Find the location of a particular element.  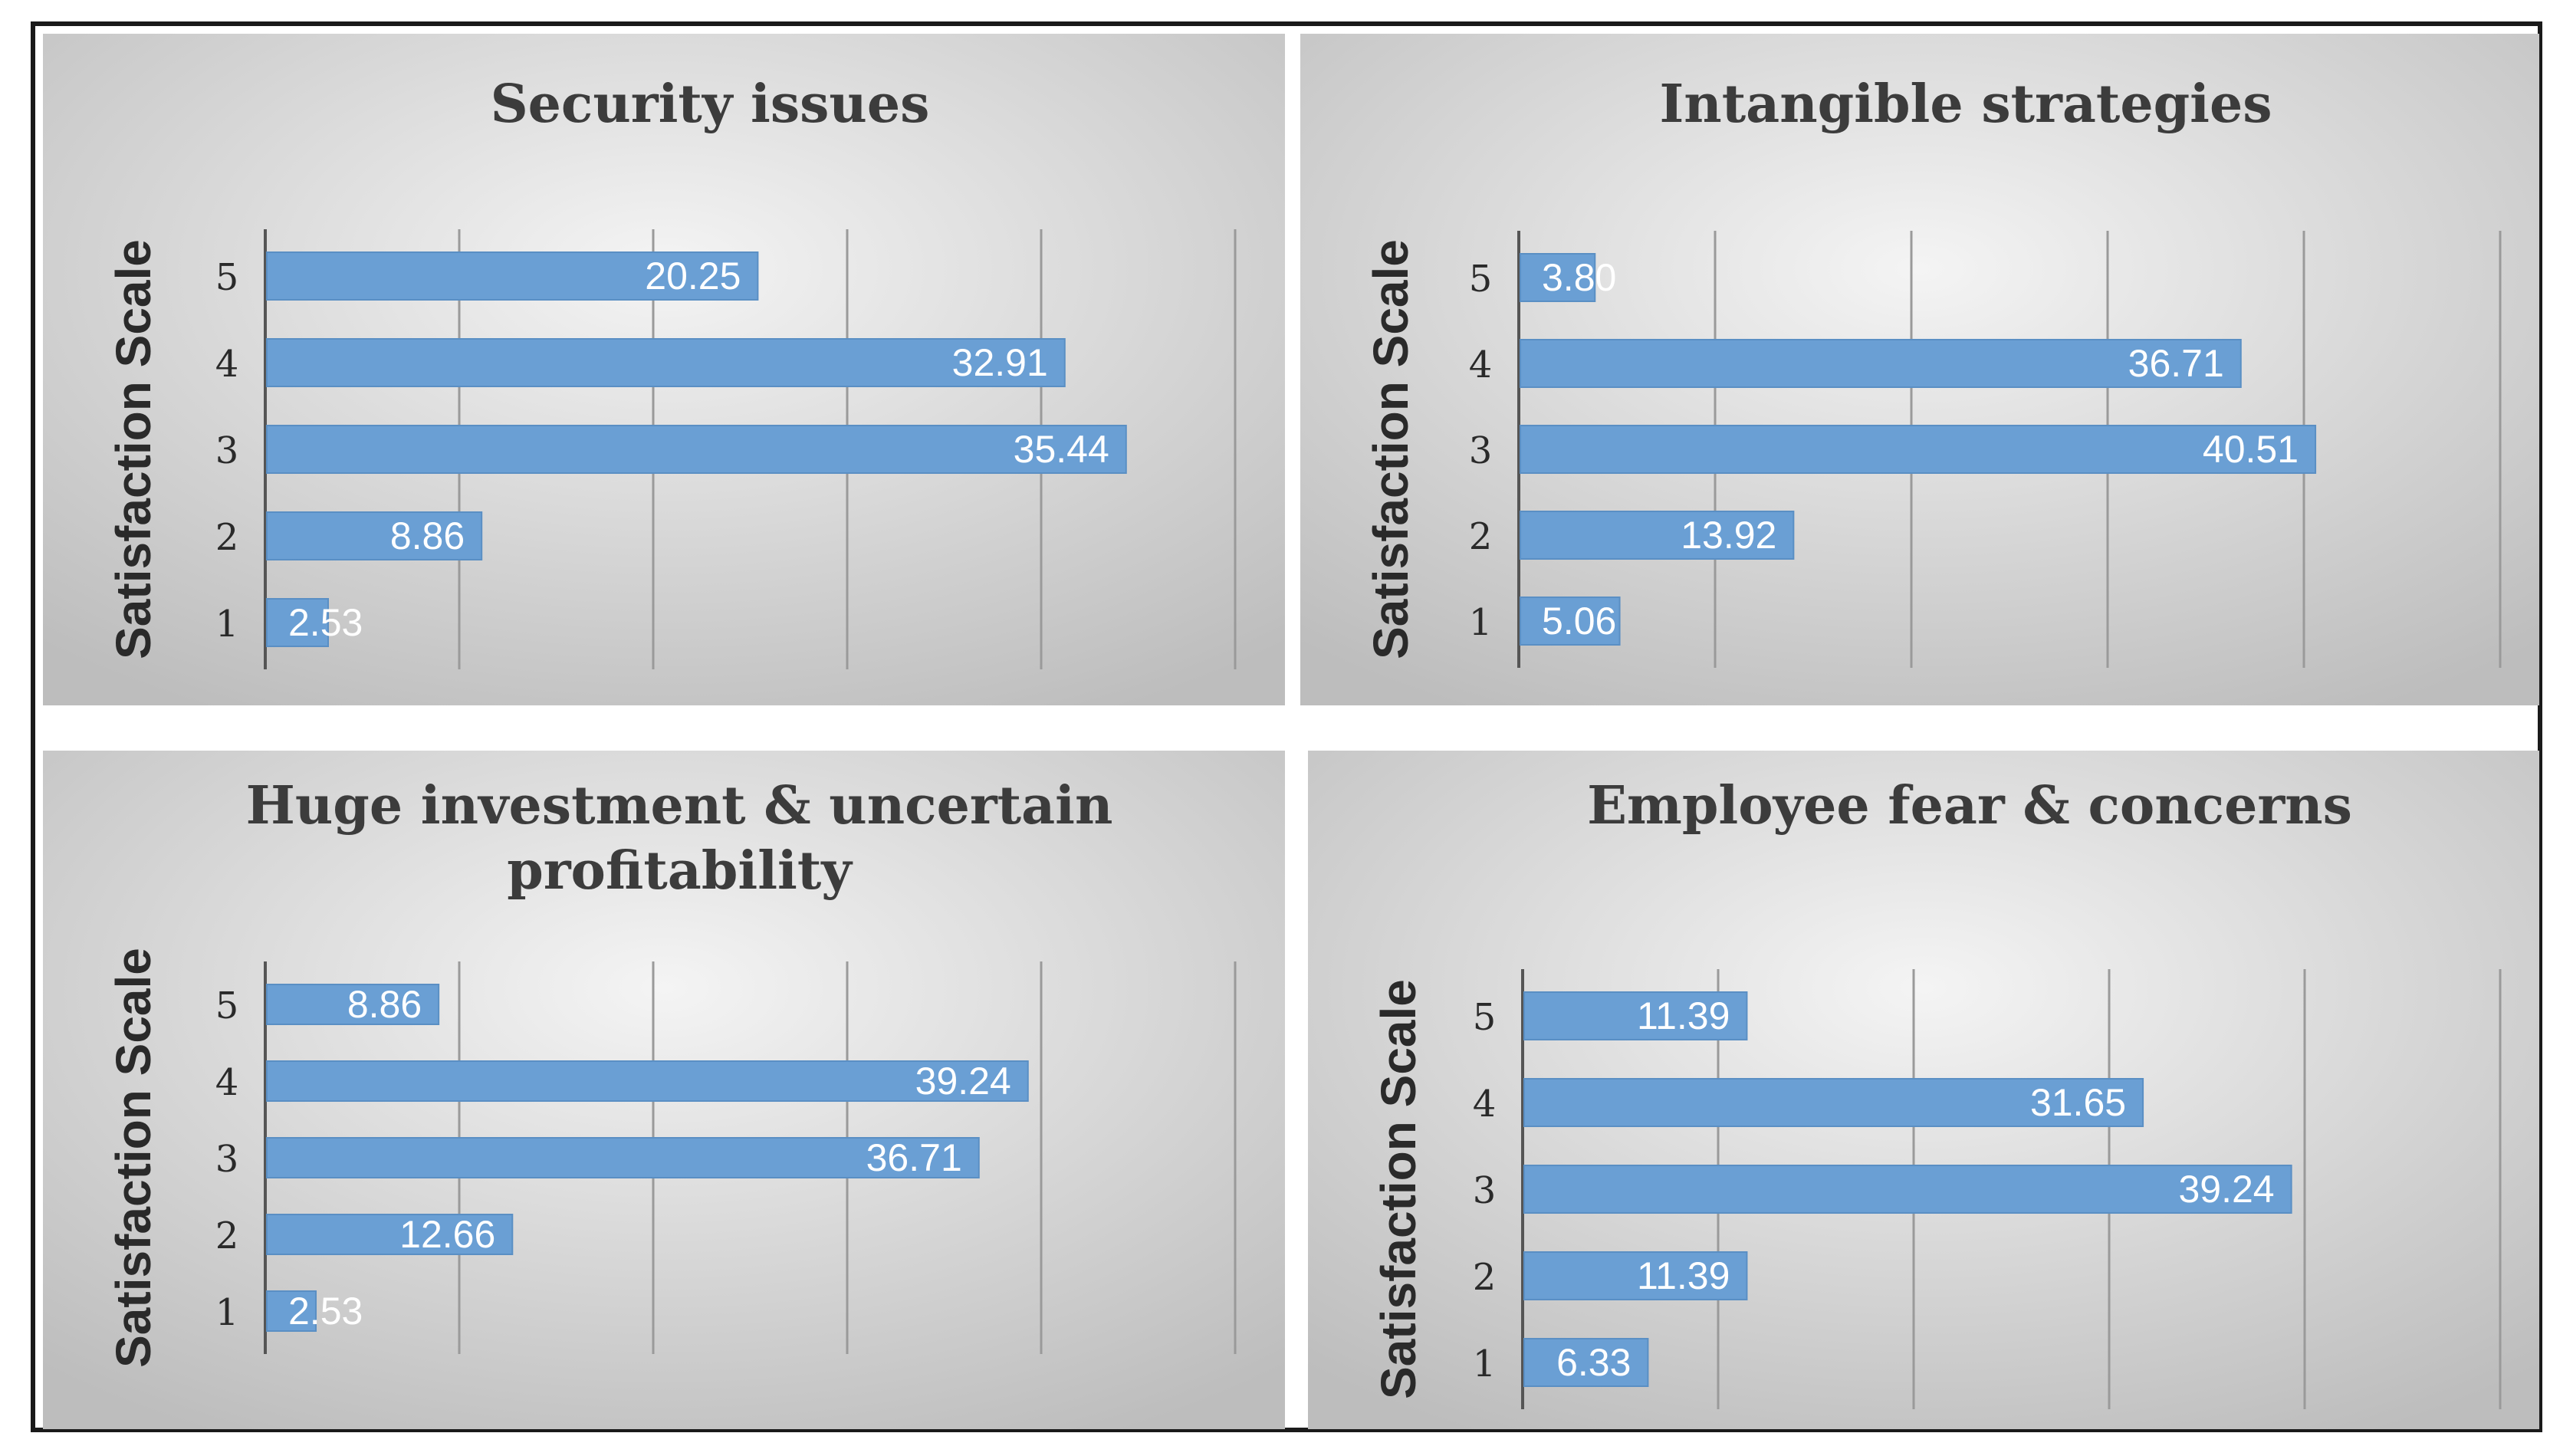

bar-data-label: 32.91 is located at coordinates (1000, 362).